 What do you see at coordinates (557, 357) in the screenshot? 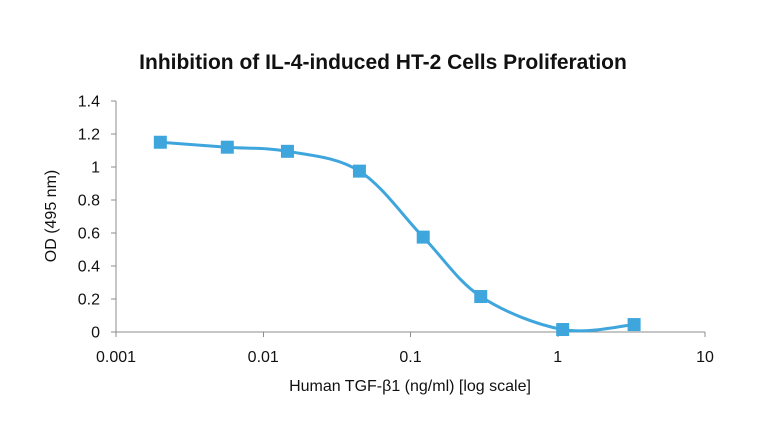
I see `x-tick-label: 1` at bounding box center [557, 357].